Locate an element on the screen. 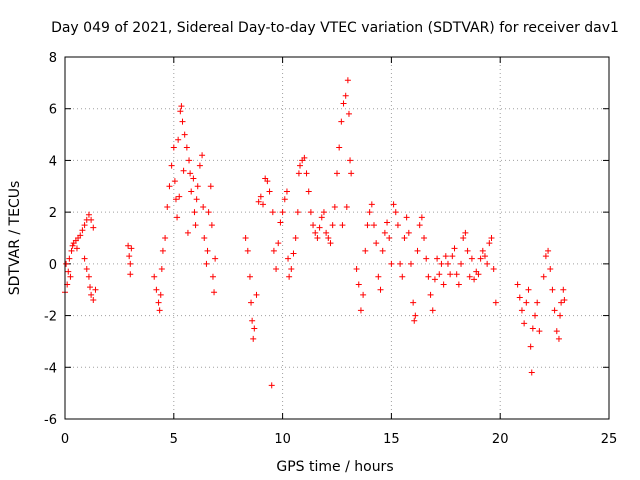 This screenshot has height=480, width=640. x-tick-label: 10 is located at coordinates (282, 439).